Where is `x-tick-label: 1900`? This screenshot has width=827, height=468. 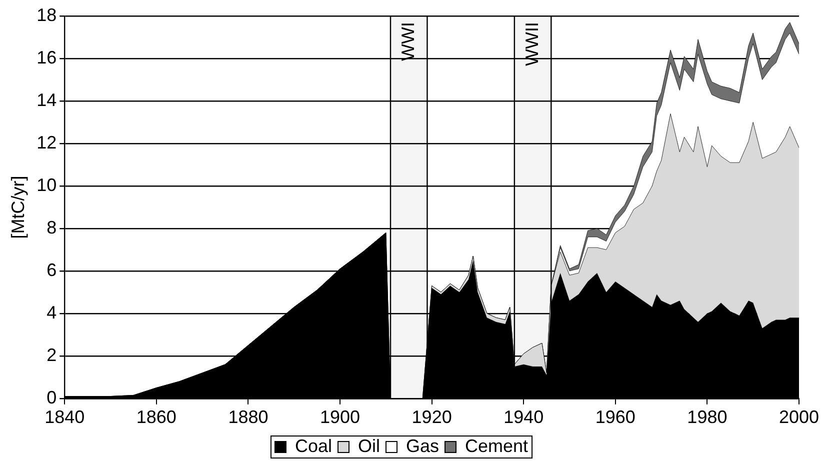
x-tick-label: 1900 is located at coordinates (340, 417).